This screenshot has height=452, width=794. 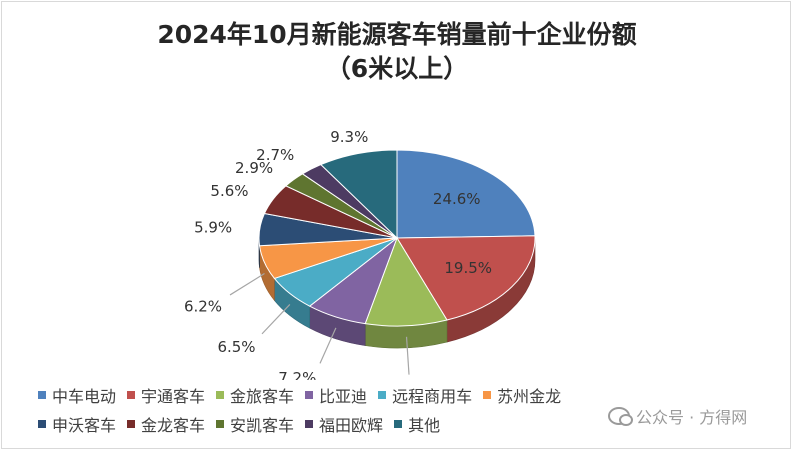 I want to click on legend-label-9: 福田欧辉, so click(x=351, y=425).